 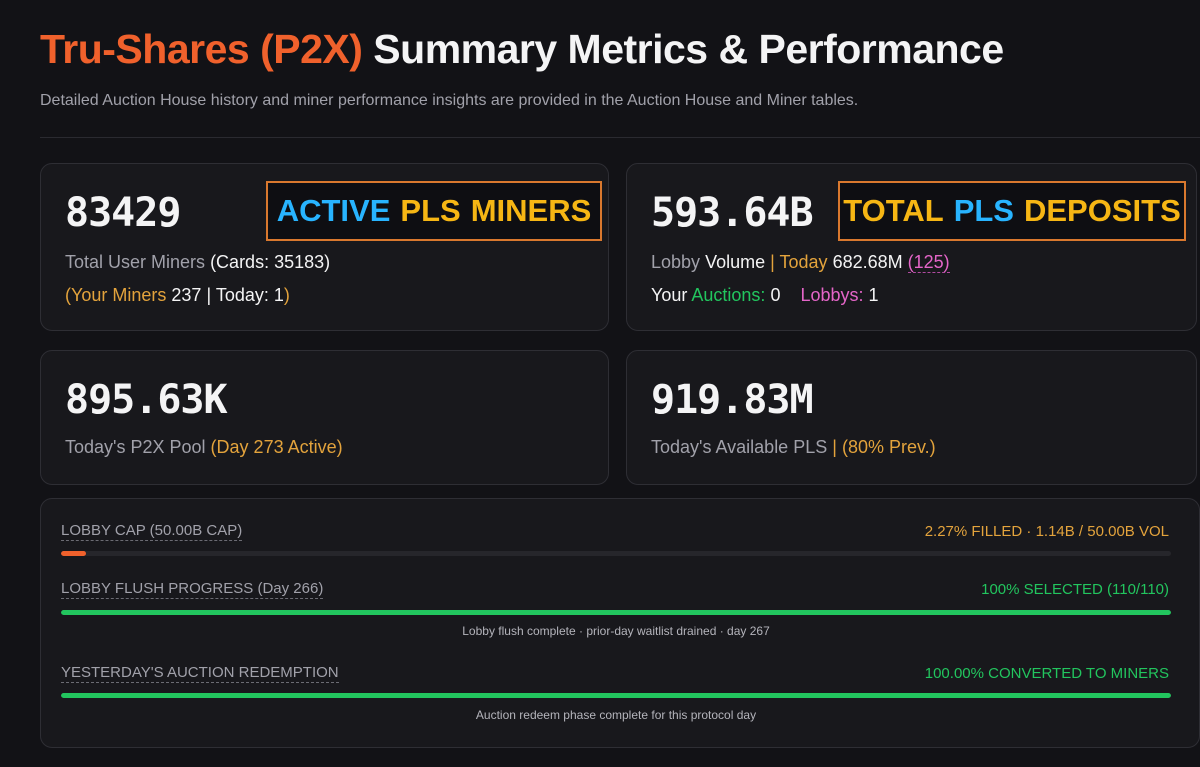 I want to click on lobby-cap-fill, so click(x=74, y=553).